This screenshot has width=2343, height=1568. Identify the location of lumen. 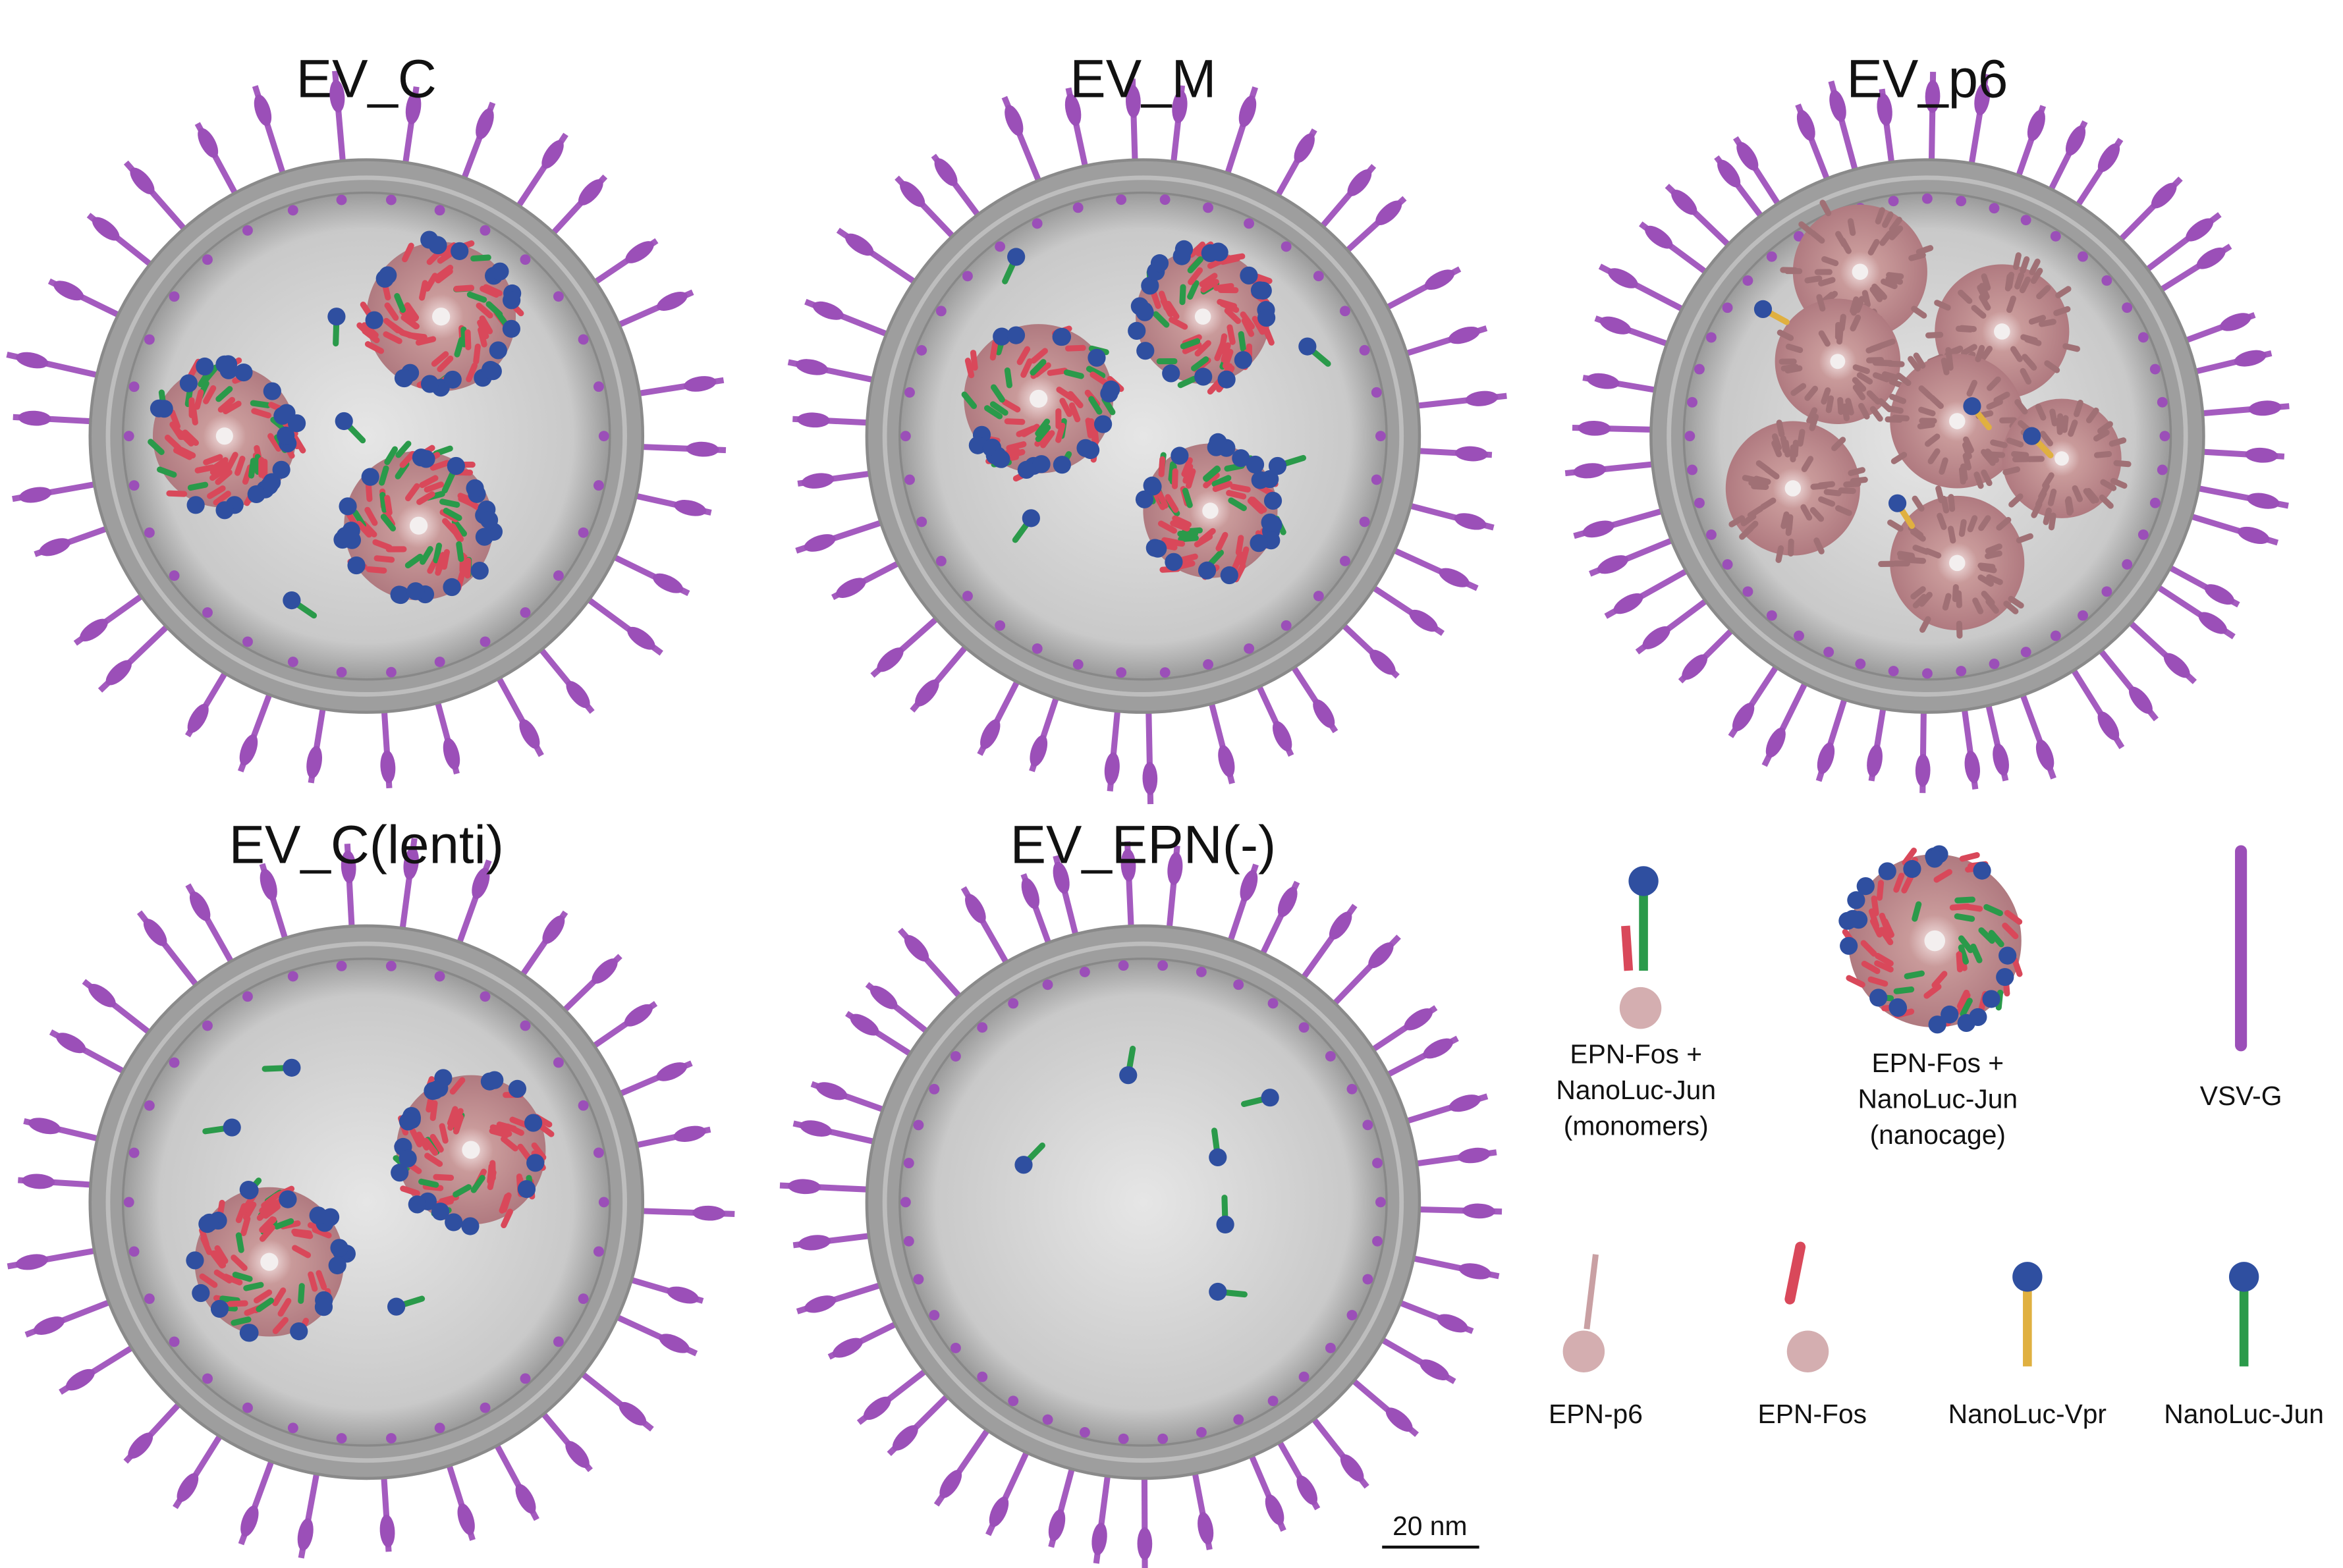
(1143, 1202).